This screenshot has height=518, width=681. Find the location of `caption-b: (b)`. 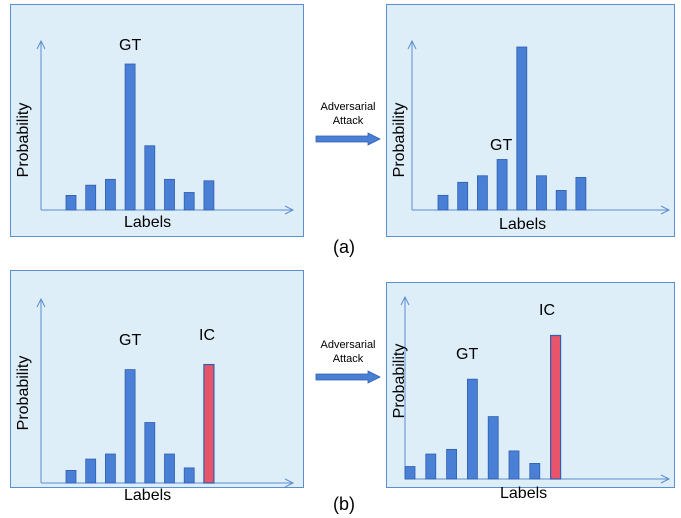

caption-b: (b) is located at coordinates (344, 504).